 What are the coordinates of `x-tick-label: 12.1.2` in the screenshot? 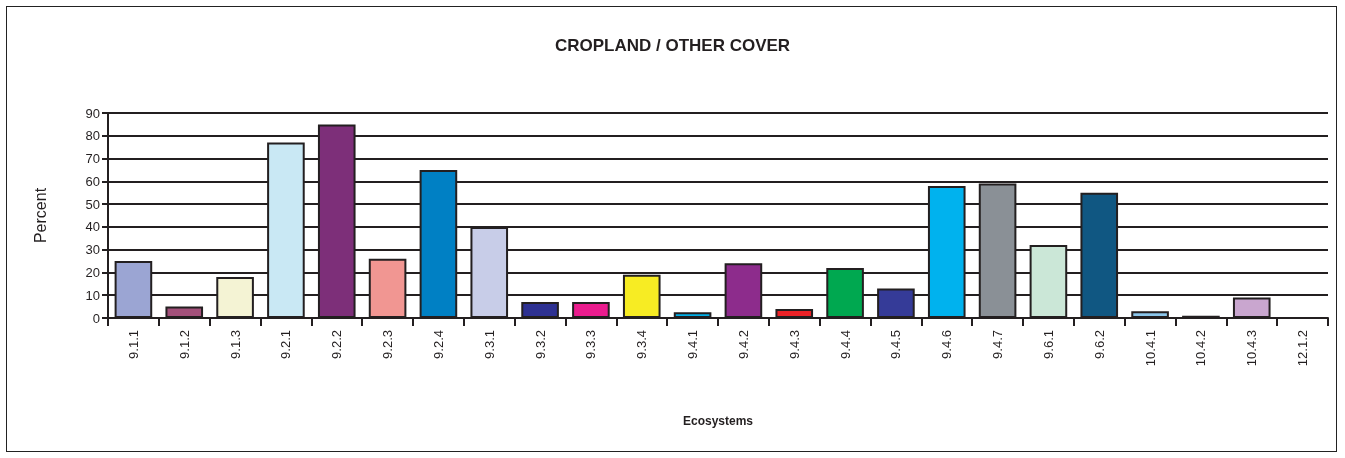 It's located at (1303, 348).